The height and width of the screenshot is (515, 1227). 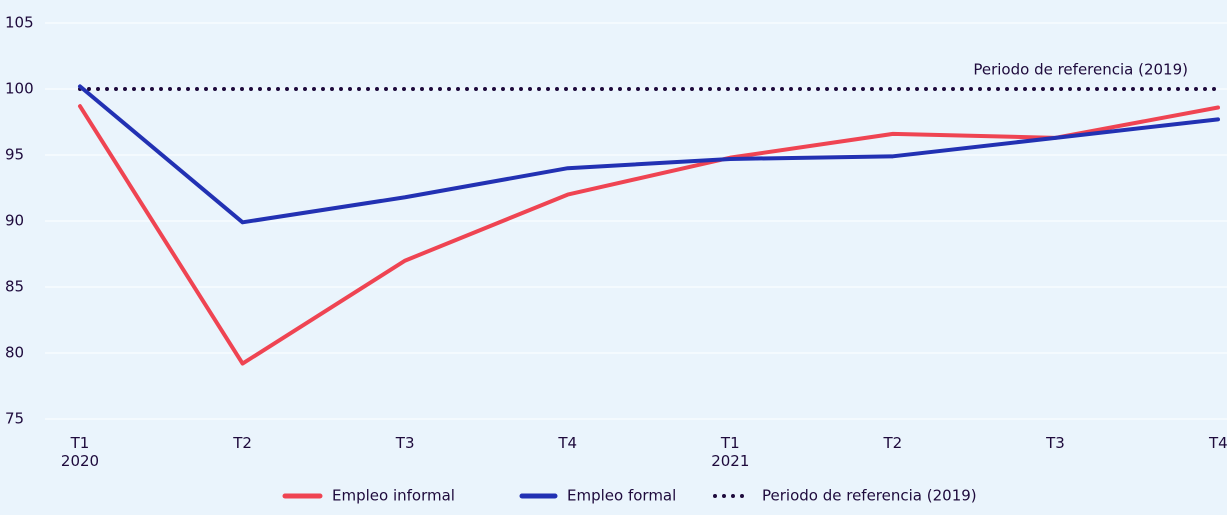 What do you see at coordinates (14, 419) in the screenshot?
I see `y-tick-label: 75` at bounding box center [14, 419].